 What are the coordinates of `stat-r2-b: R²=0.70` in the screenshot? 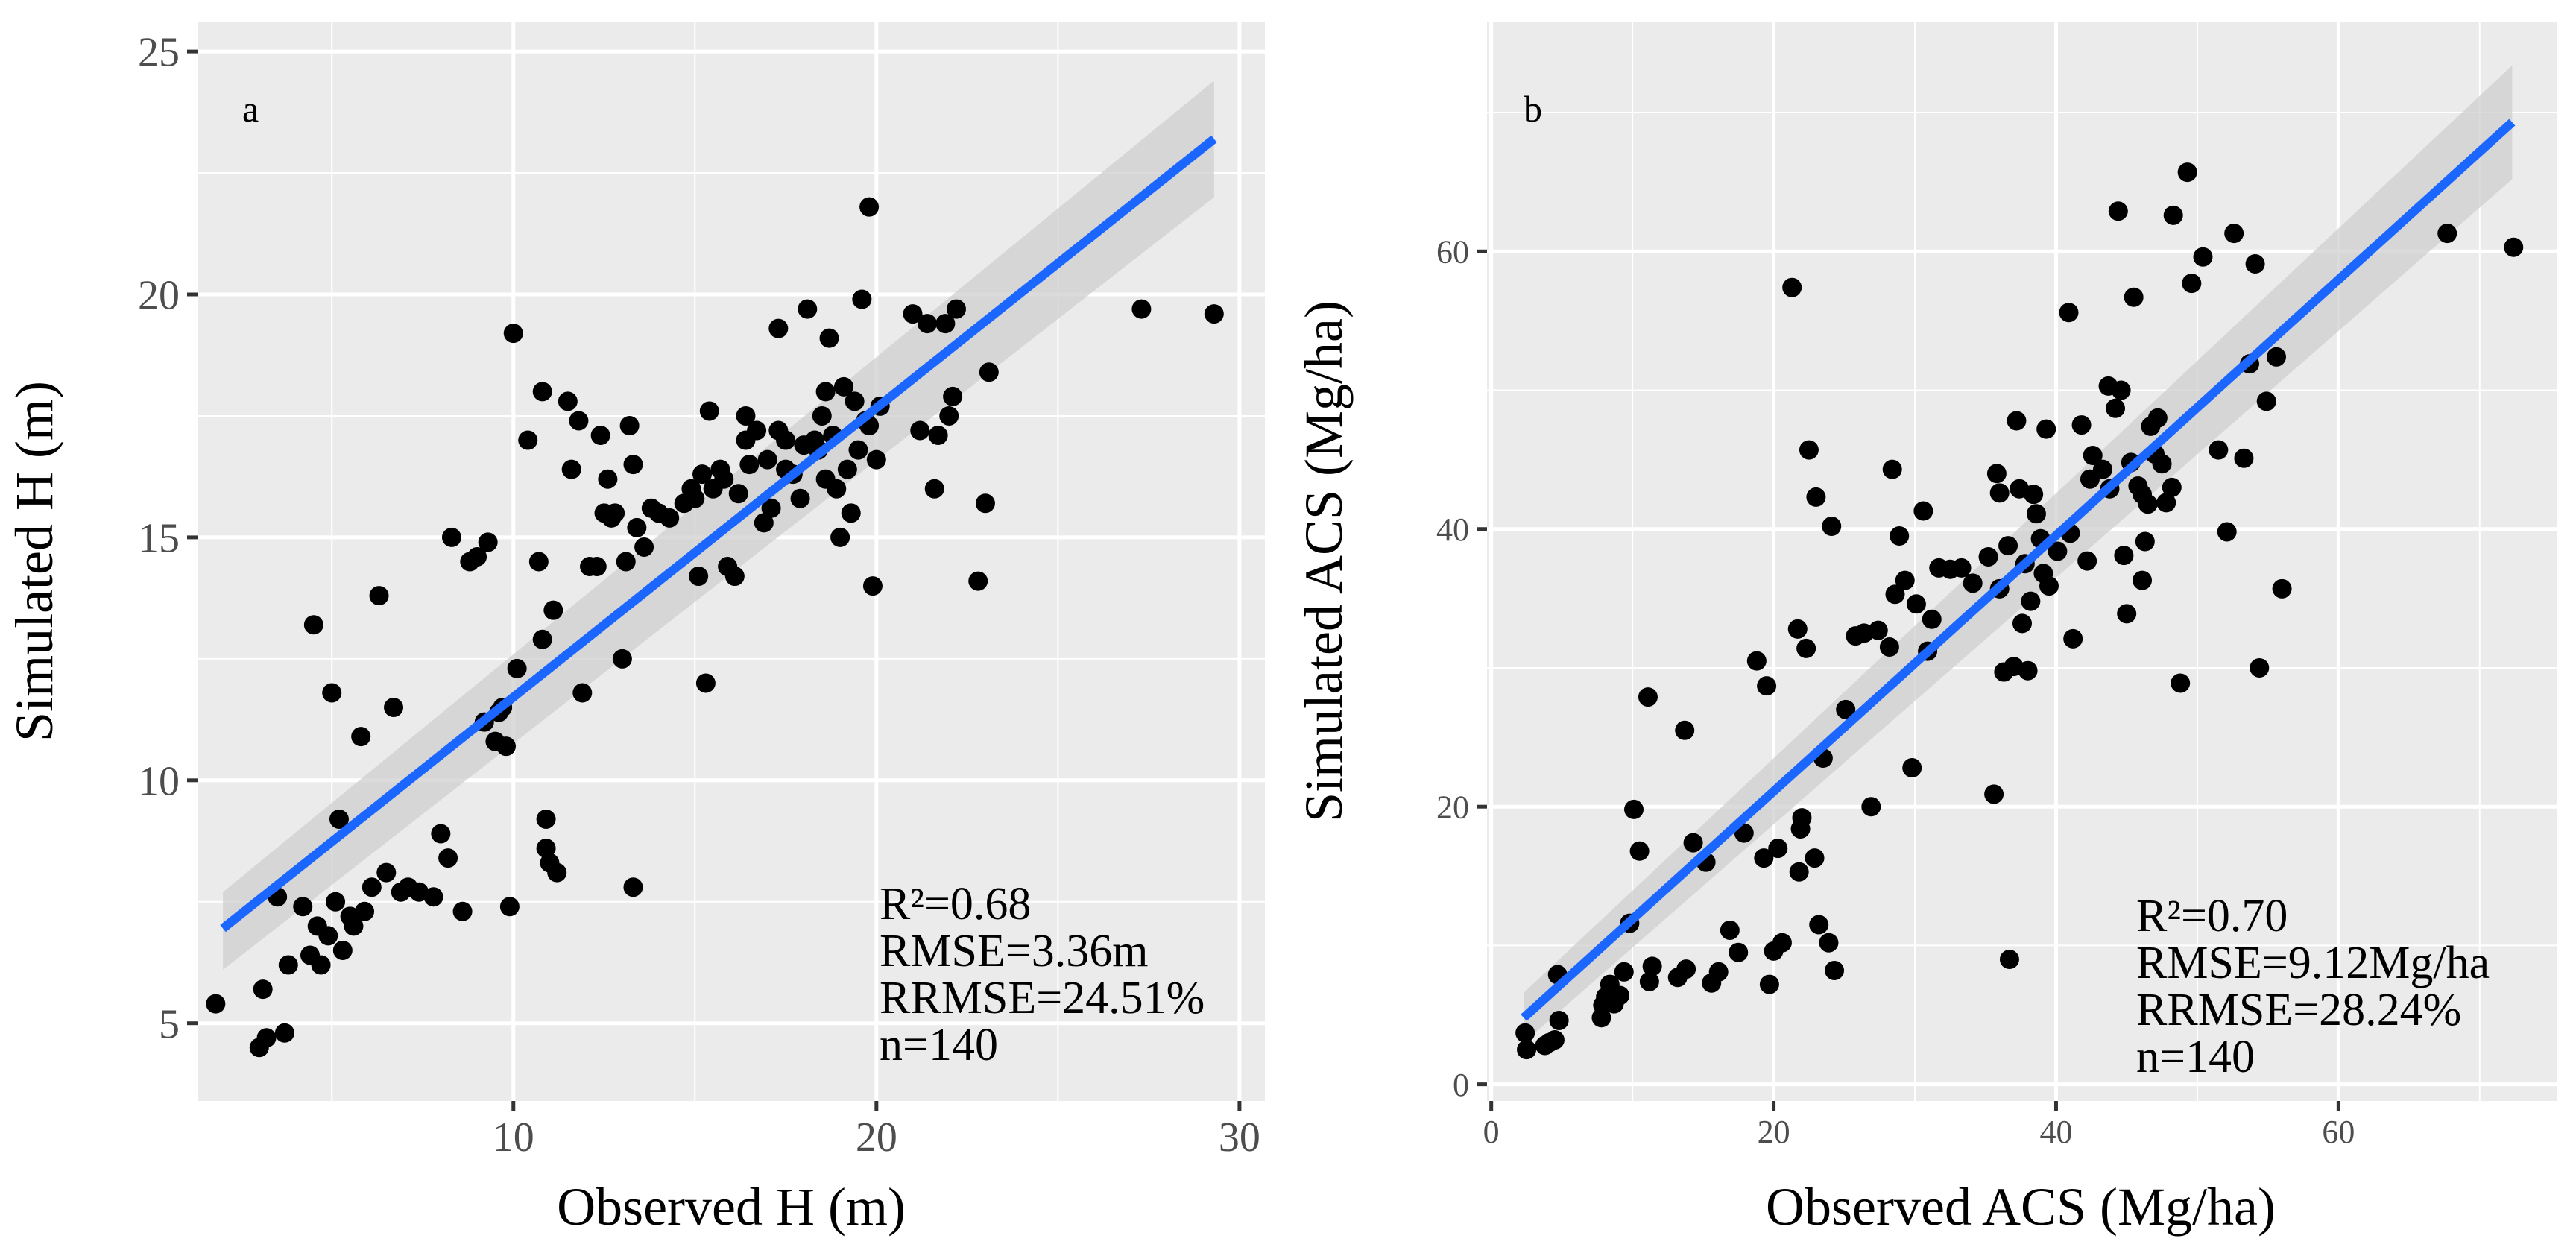 It's located at (2212, 916).